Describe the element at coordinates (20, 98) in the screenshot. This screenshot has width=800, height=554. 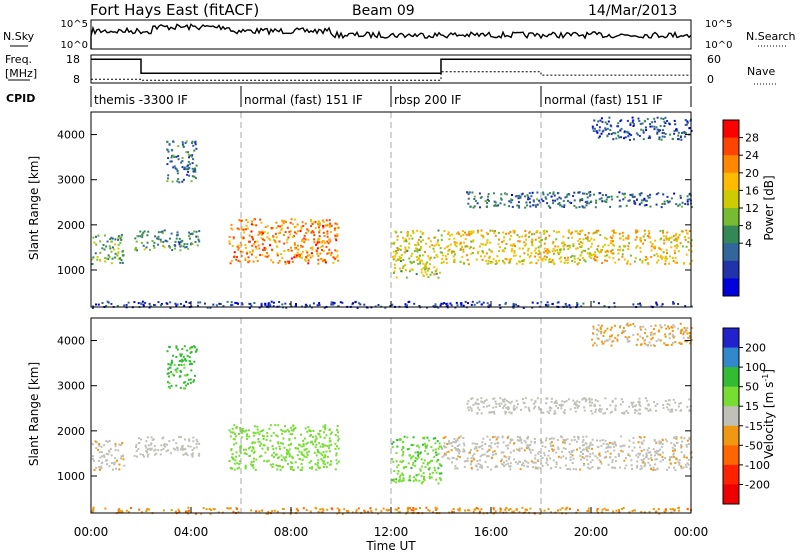
I see `cpid-label: CPID` at that location.